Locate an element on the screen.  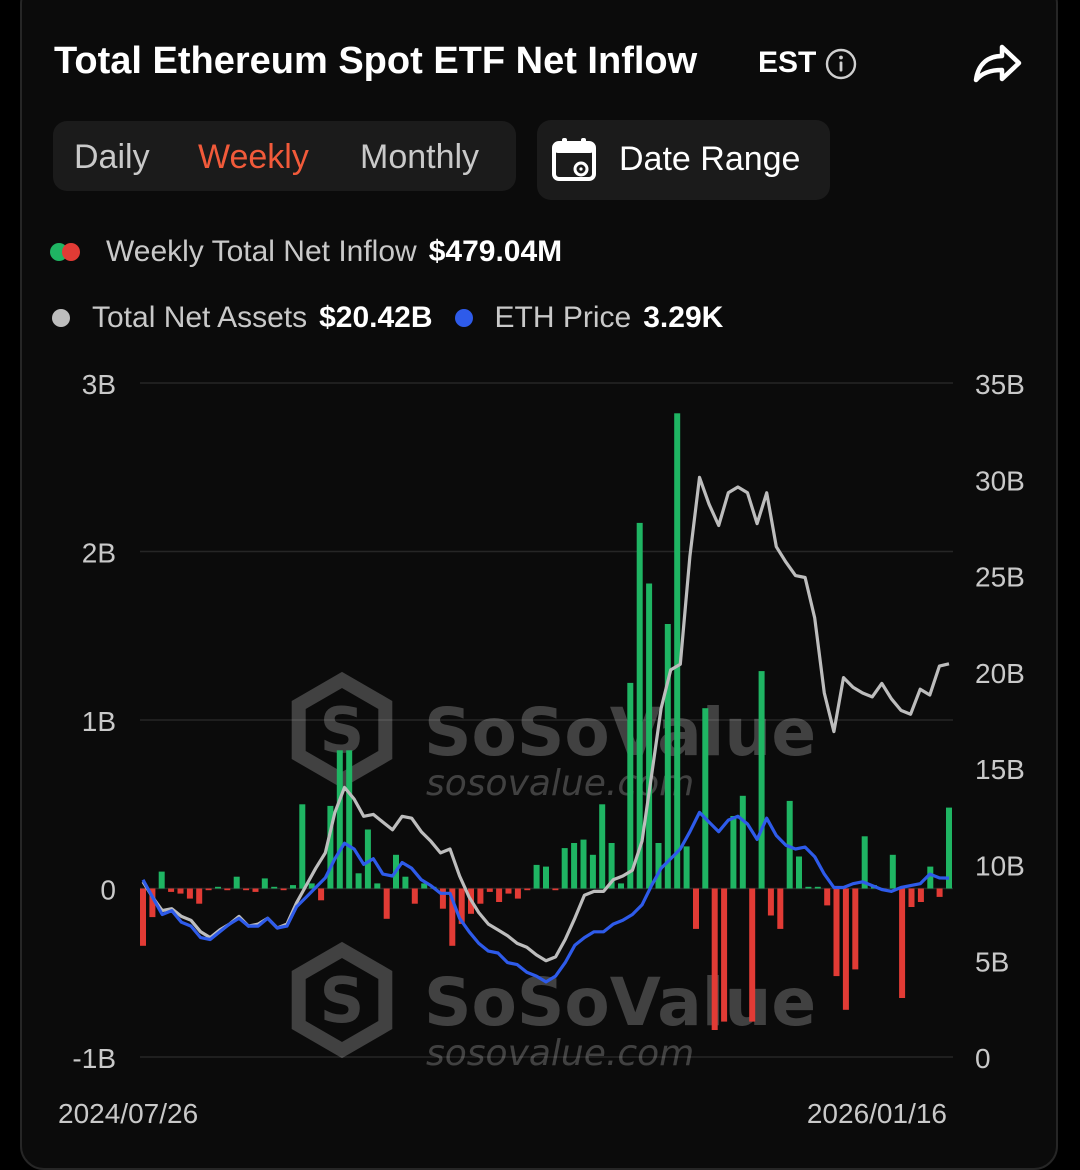
x-end-label: 2026/01/16 is located at coordinates (877, 1113).